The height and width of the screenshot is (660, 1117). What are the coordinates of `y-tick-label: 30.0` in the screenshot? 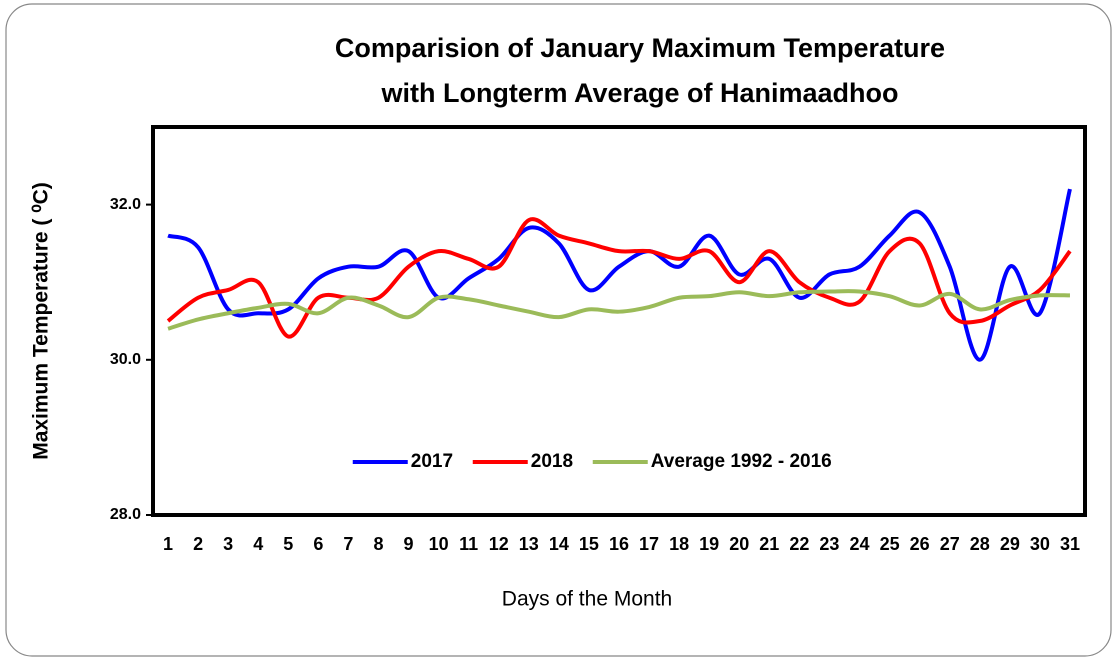 It's located at (125, 359).